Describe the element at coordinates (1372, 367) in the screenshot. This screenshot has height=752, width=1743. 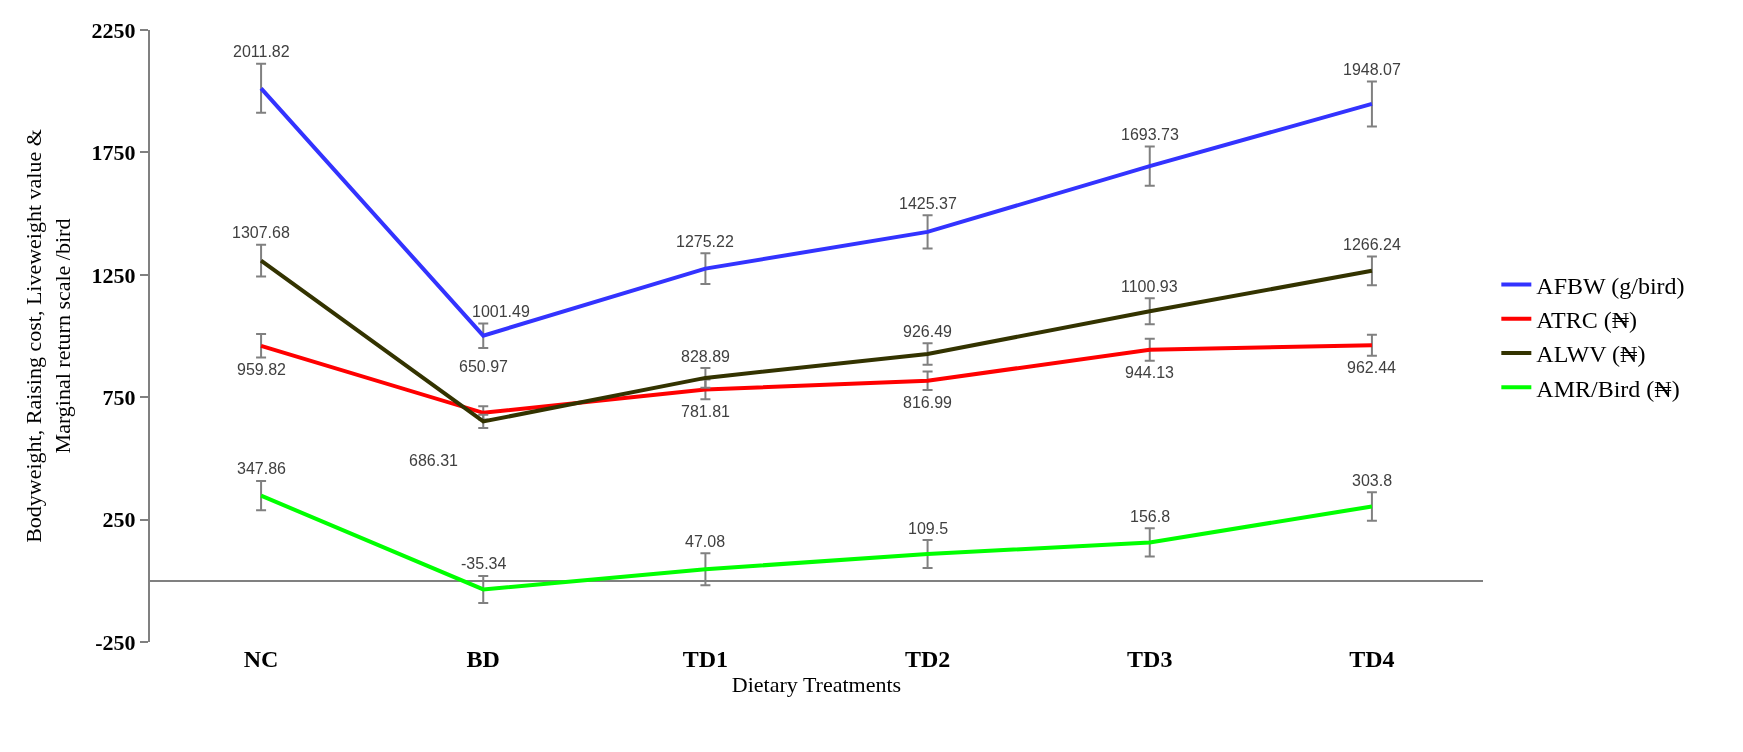
I see `data-label: 962.44` at that location.